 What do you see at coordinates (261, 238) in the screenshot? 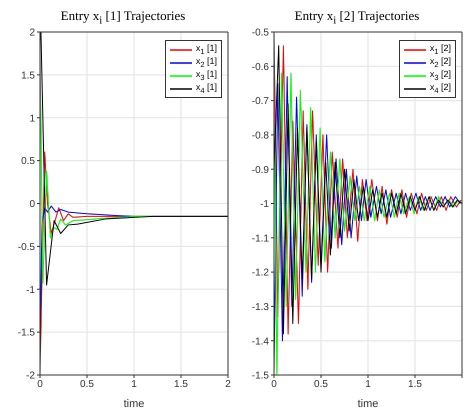
I see `y-tick-label: -1.1` at bounding box center [261, 238].